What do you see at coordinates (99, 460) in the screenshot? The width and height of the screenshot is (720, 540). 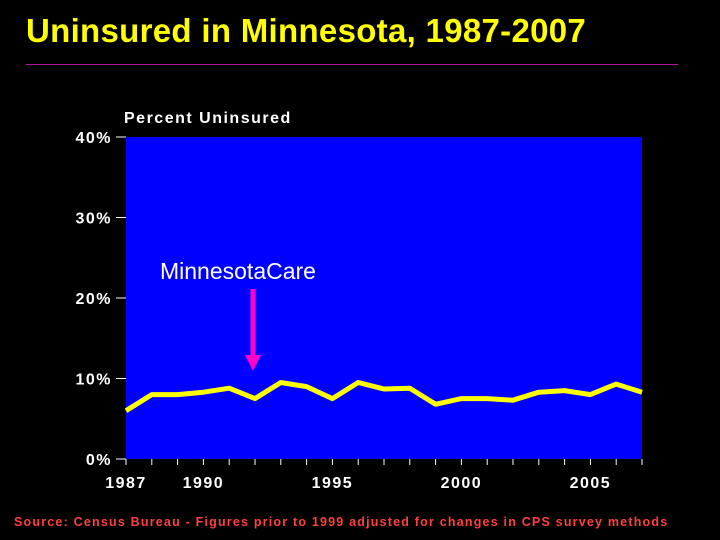 I see `y-tick-label: 0%` at bounding box center [99, 460].